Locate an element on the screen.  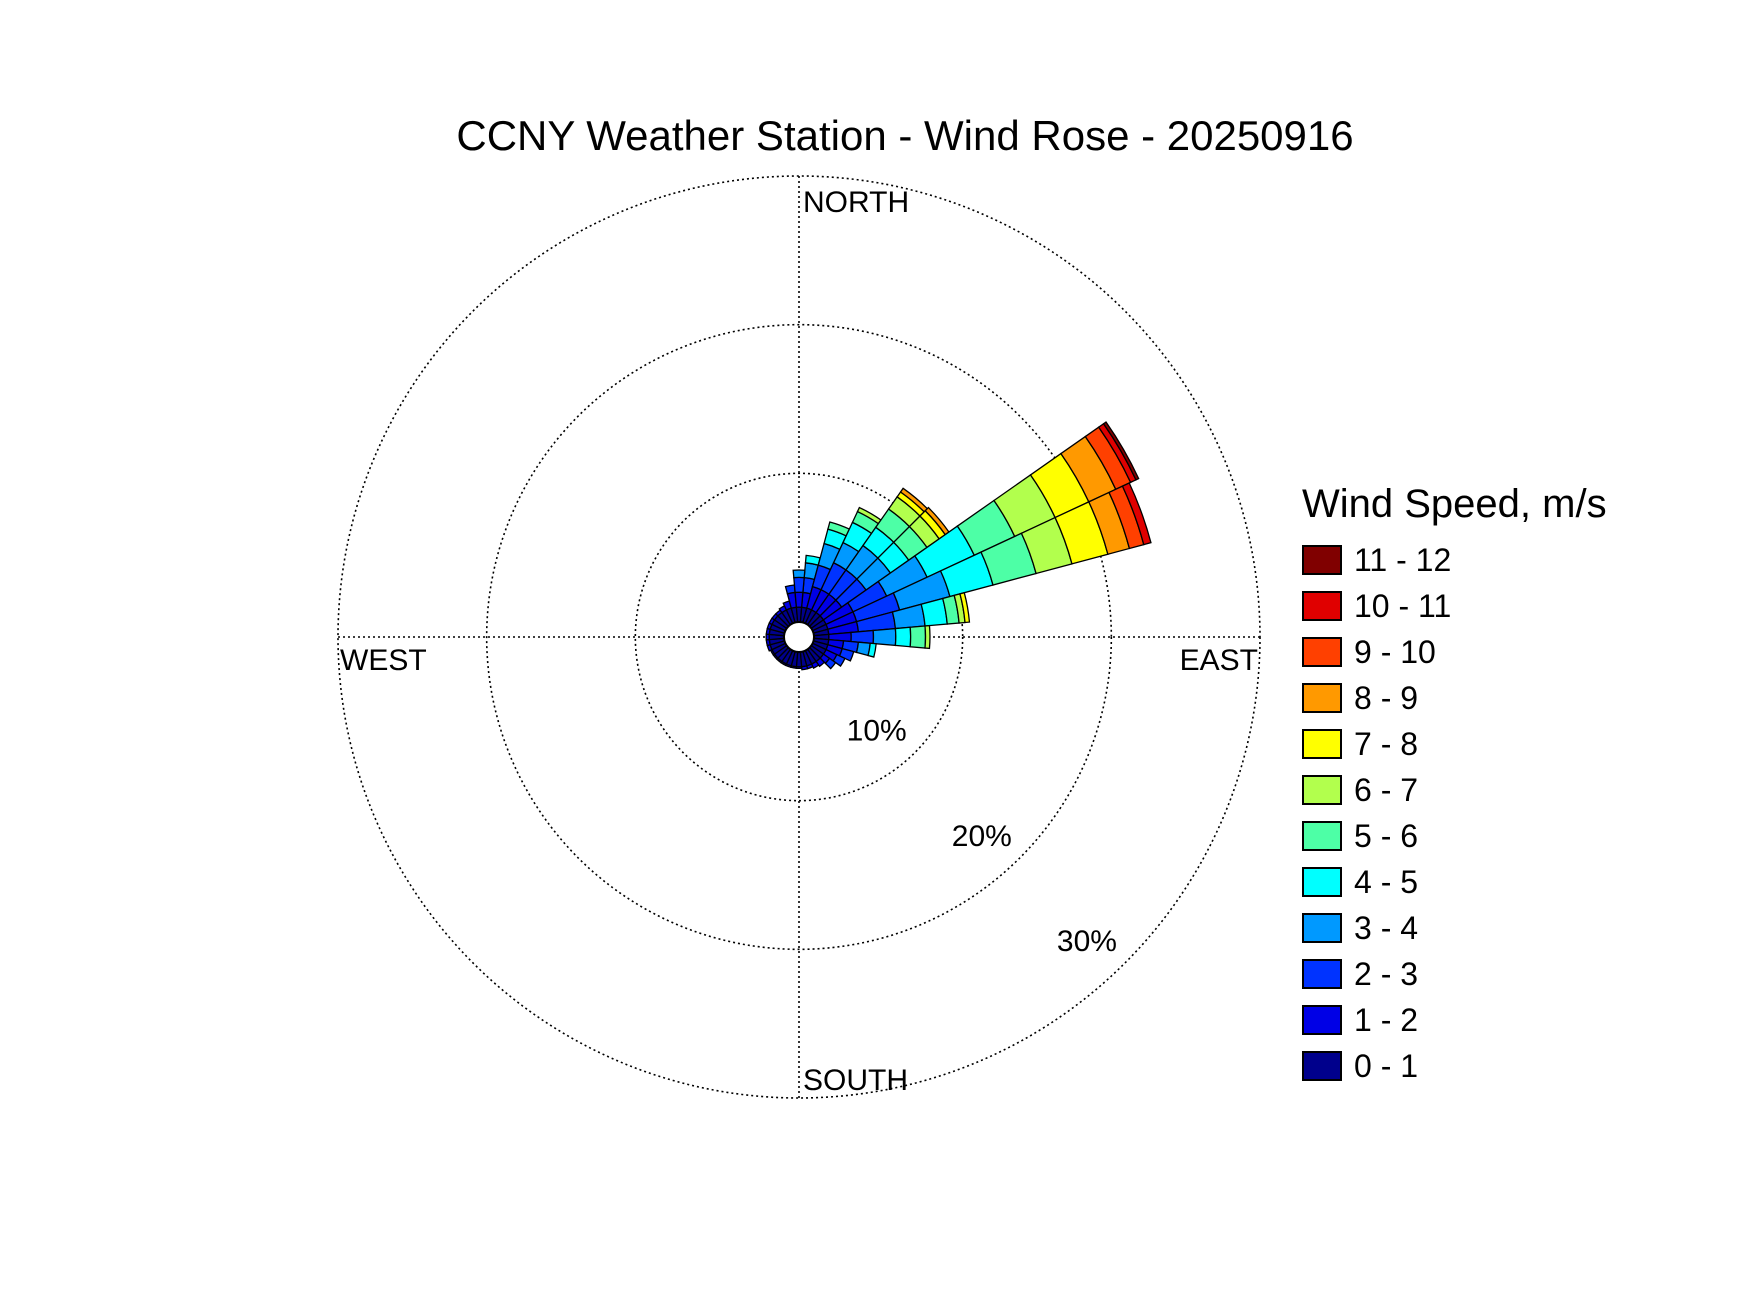
legend-item: 8 - 9 is located at coordinates (1454, 698).